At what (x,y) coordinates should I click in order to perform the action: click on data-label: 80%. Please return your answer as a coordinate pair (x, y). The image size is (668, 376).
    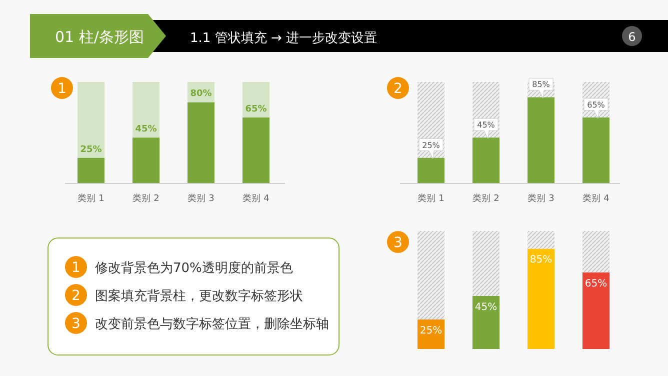
    Looking at the image, I should click on (201, 94).